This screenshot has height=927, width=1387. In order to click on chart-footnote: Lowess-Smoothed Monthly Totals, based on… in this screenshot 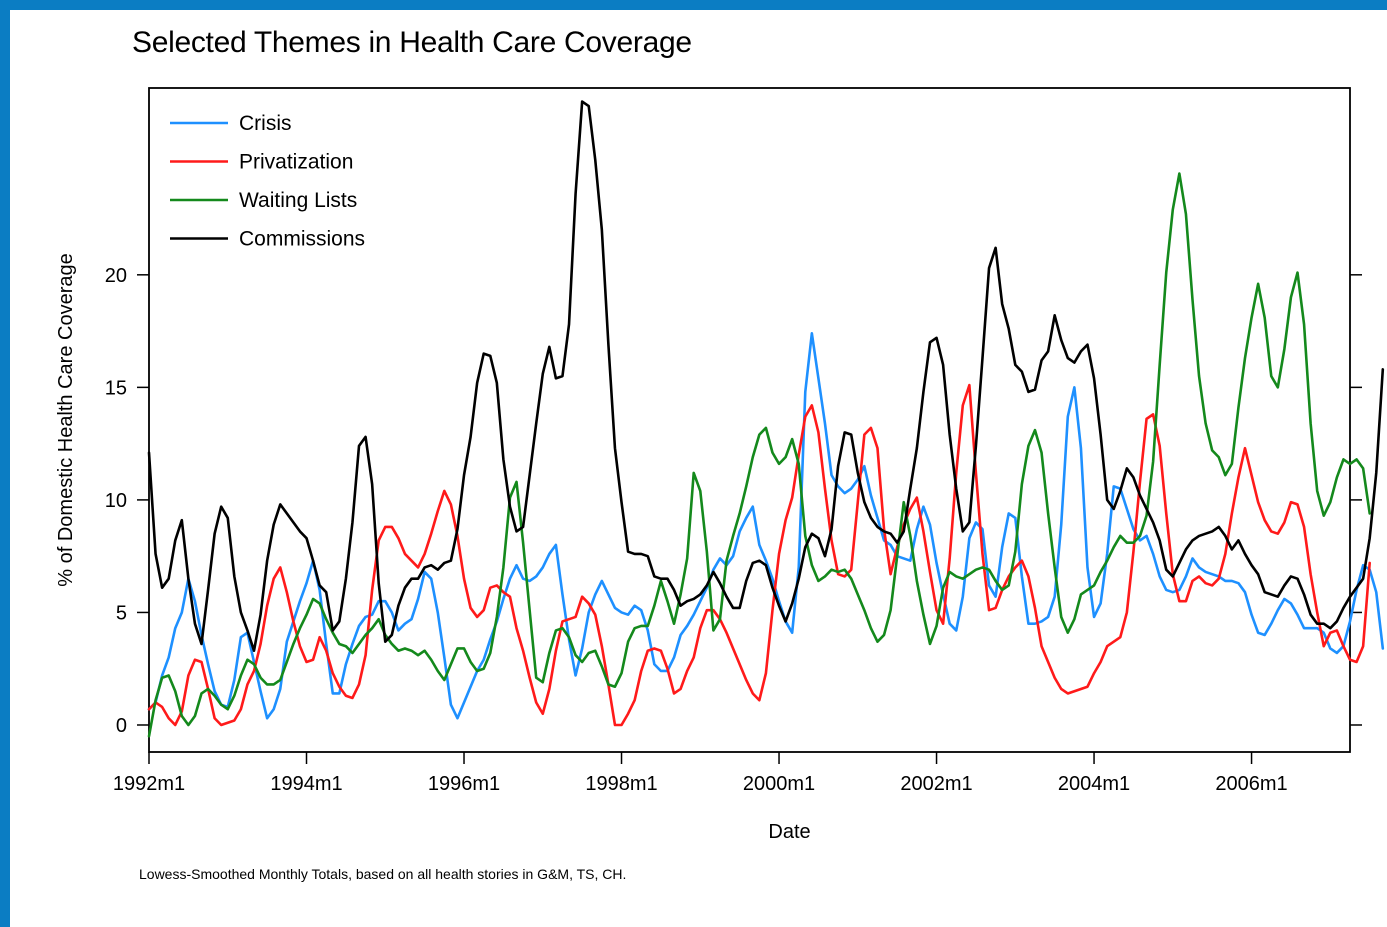, I will do `click(383, 874)`.